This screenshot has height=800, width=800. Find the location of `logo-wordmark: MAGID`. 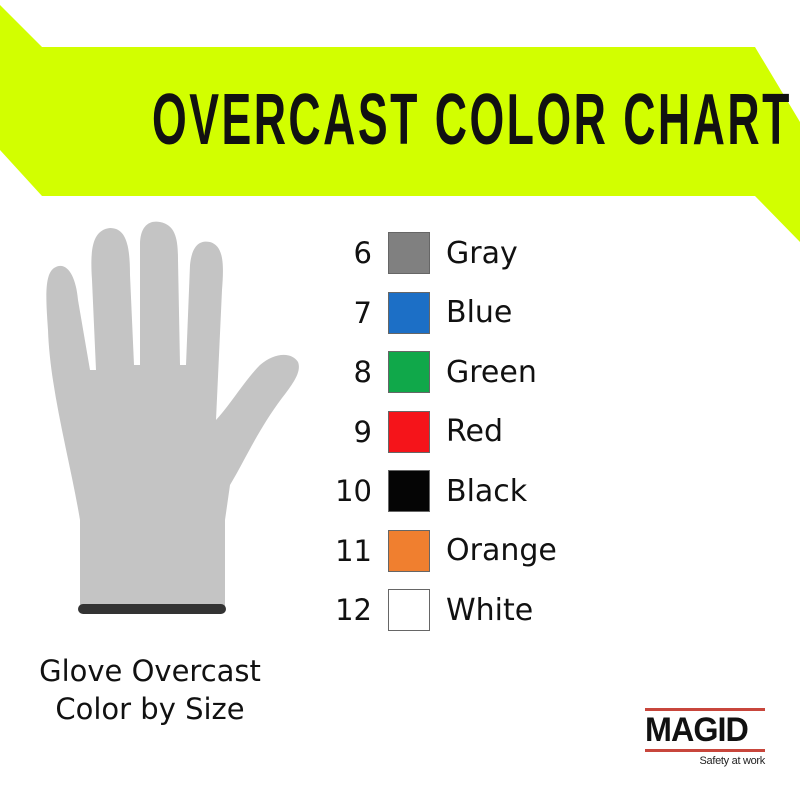

logo-wordmark: MAGID is located at coordinates (697, 730).